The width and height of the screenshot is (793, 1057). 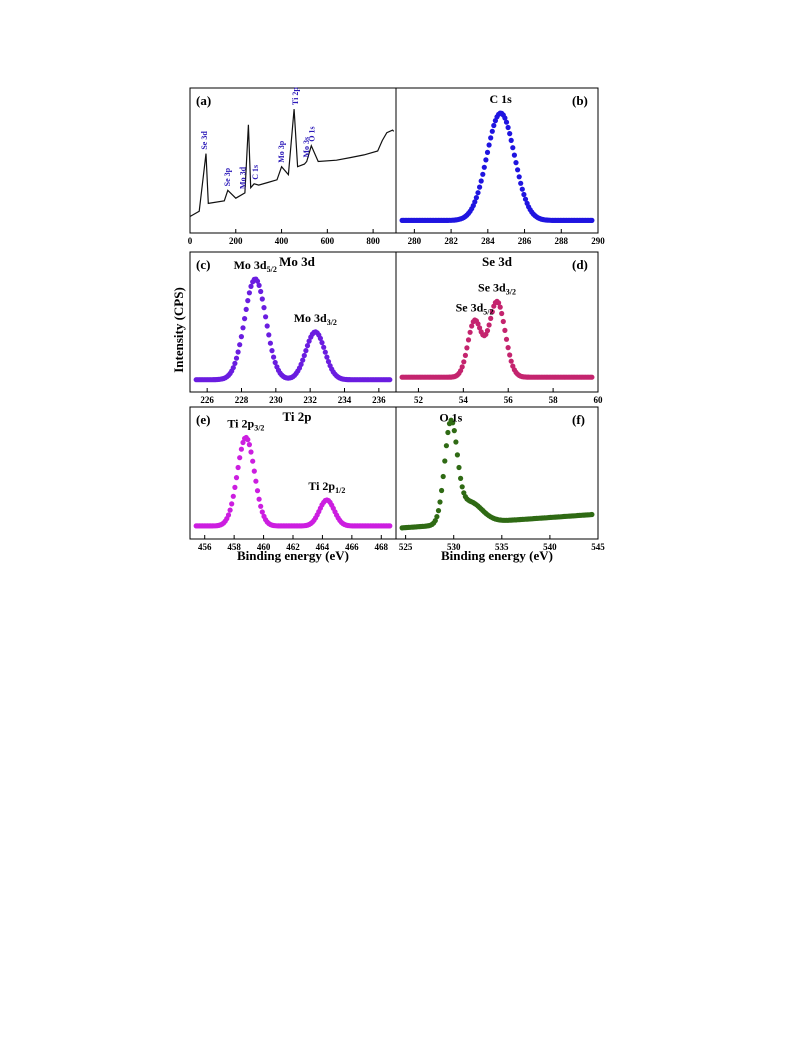 What do you see at coordinates (306, 147) in the screenshot?
I see `survey-peak-label: Mo 3s` at bounding box center [306, 147].